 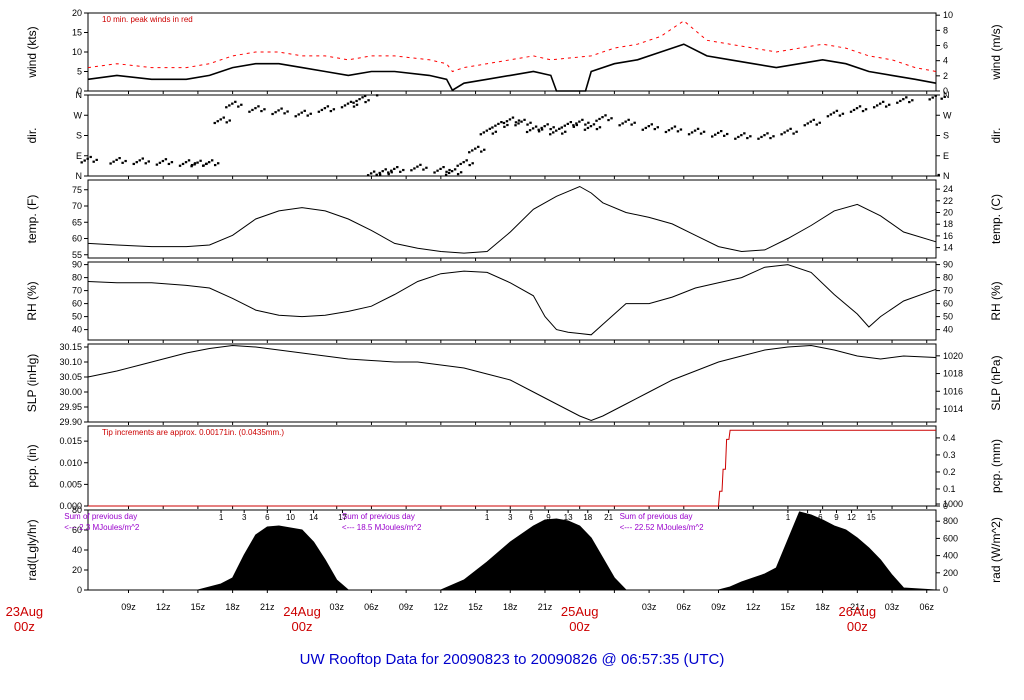 What do you see at coordinates (953, 504) in the screenshot?
I see `rad-right-tick-label: 1000` at bounding box center [953, 504].